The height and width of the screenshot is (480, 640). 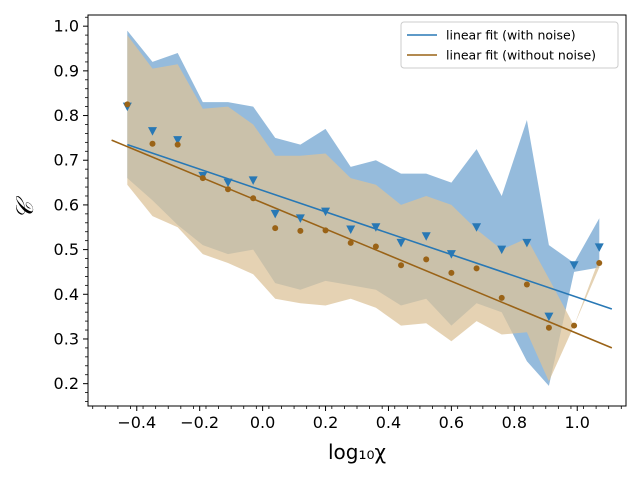 I want to click on y-tick-label: 0.9, so click(x=66, y=70).